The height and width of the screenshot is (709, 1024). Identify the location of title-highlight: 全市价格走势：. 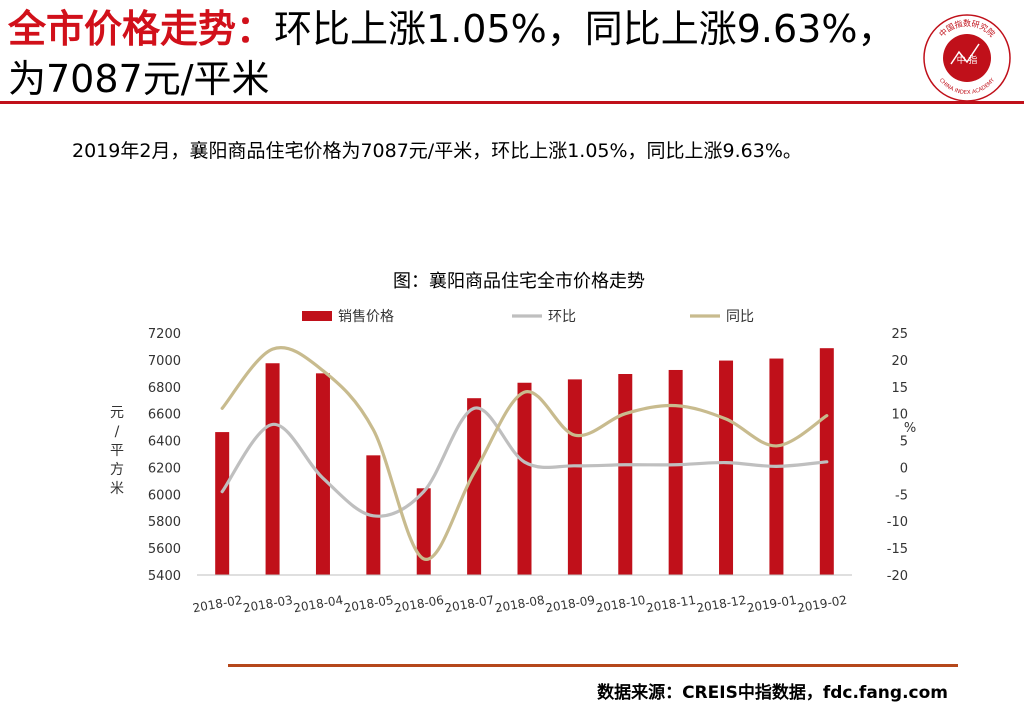
(141, 29).